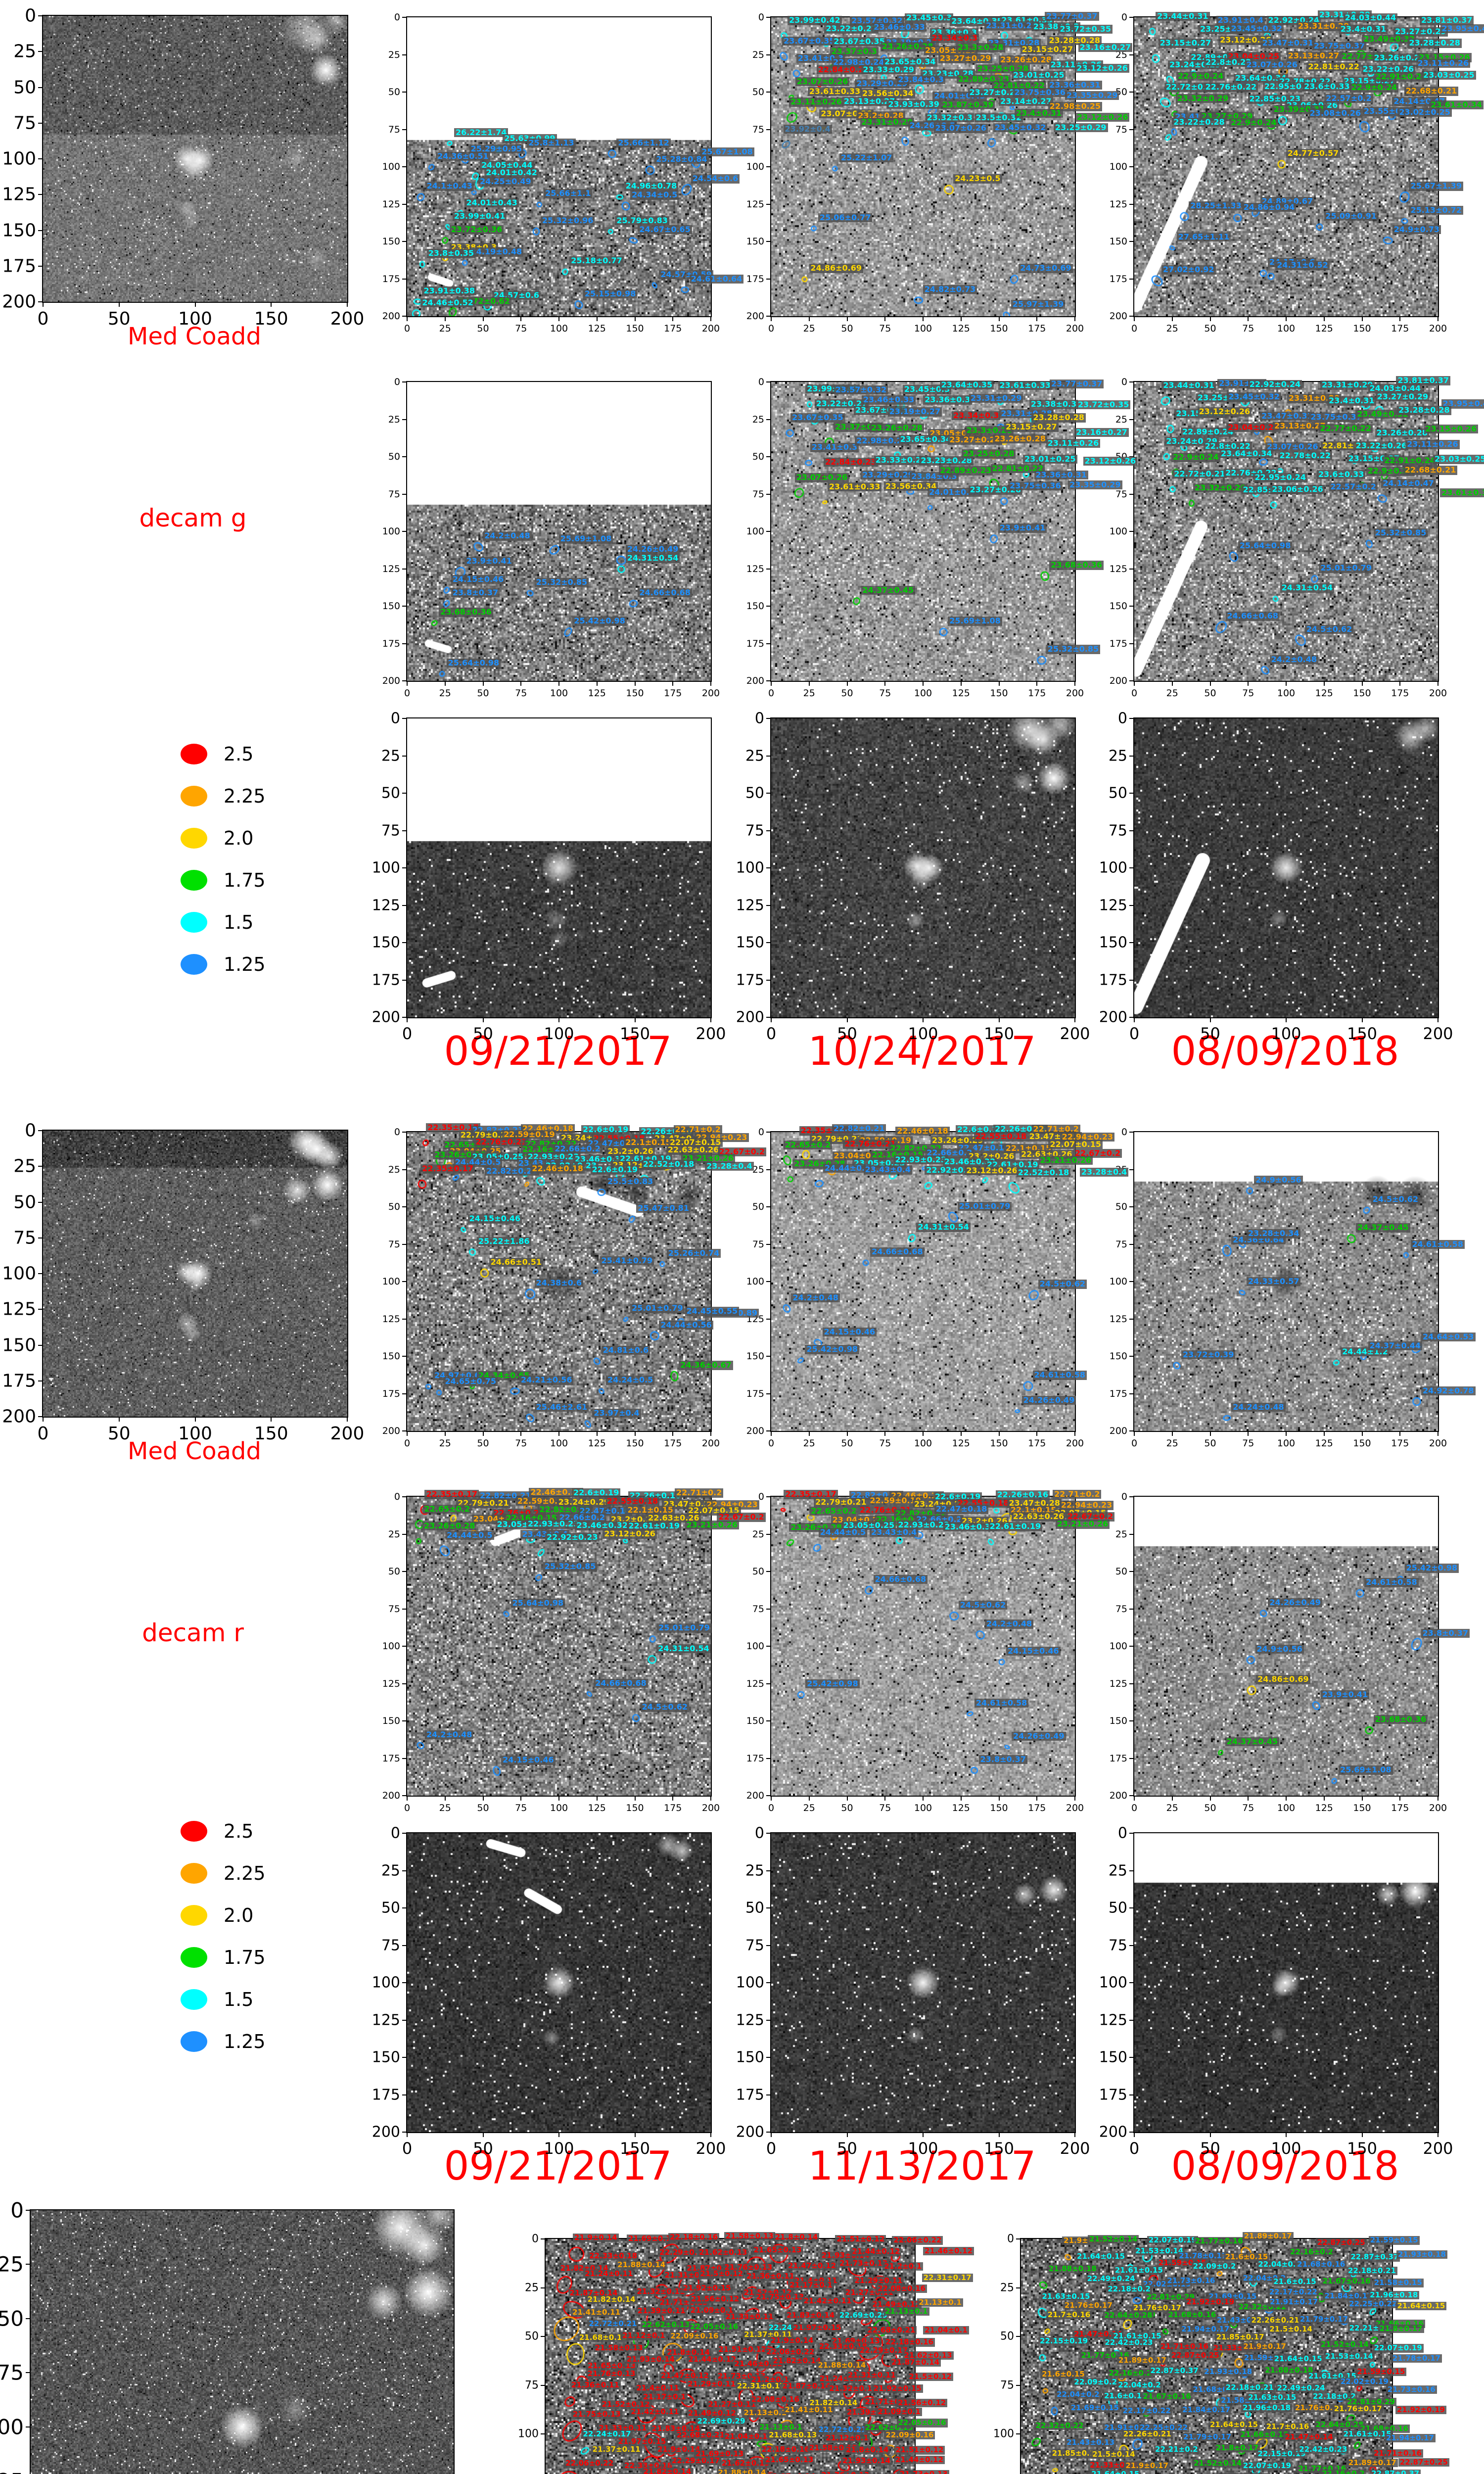  What do you see at coordinates (559, 167) in the screenshot?
I see `image-g11` at bounding box center [559, 167].